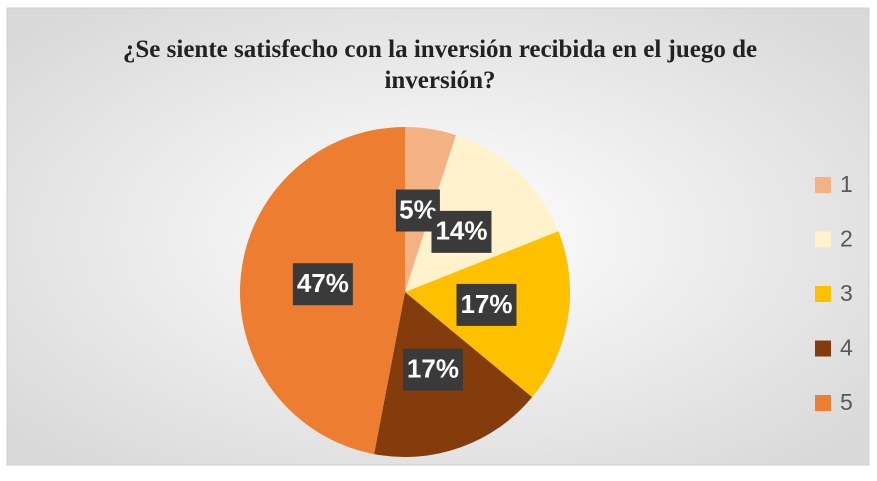 The width and height of the screenshot is (877, 481). Describe the element at coordinates (418, 209) in the screenshot. I see `data-label: 5%` at that location.